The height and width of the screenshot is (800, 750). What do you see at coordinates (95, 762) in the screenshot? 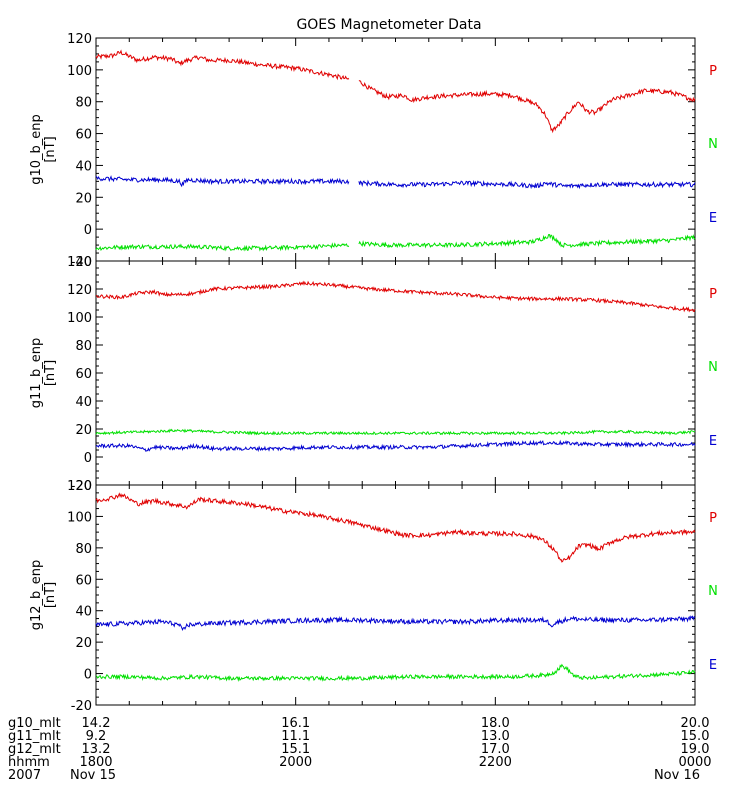
I see `bottom-tick-label: 1800` at bounding box center [95, 762].